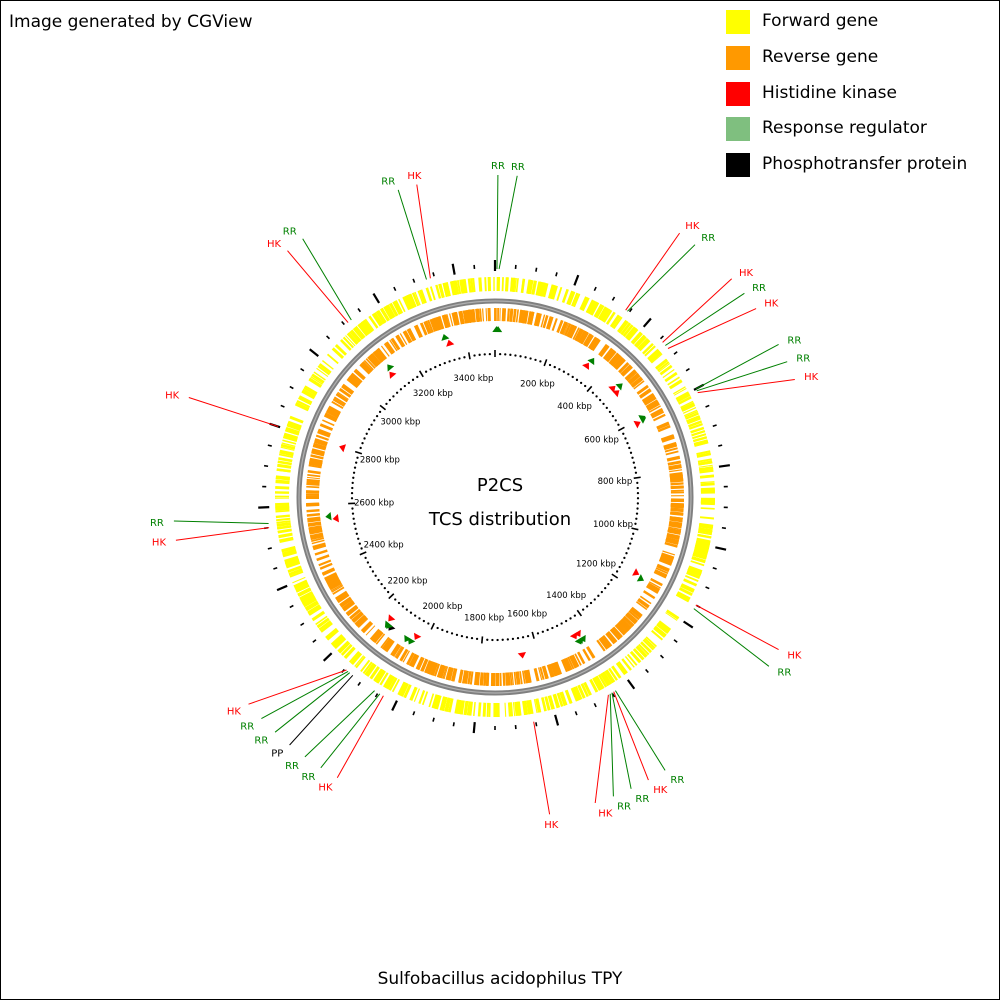 The width and height of the screenshot is (1000, 1000). Describe the element at coordinates (862, 94) in the screenshot. I see `legend-item-histidine-kinase: Histidine kinase` at that location.